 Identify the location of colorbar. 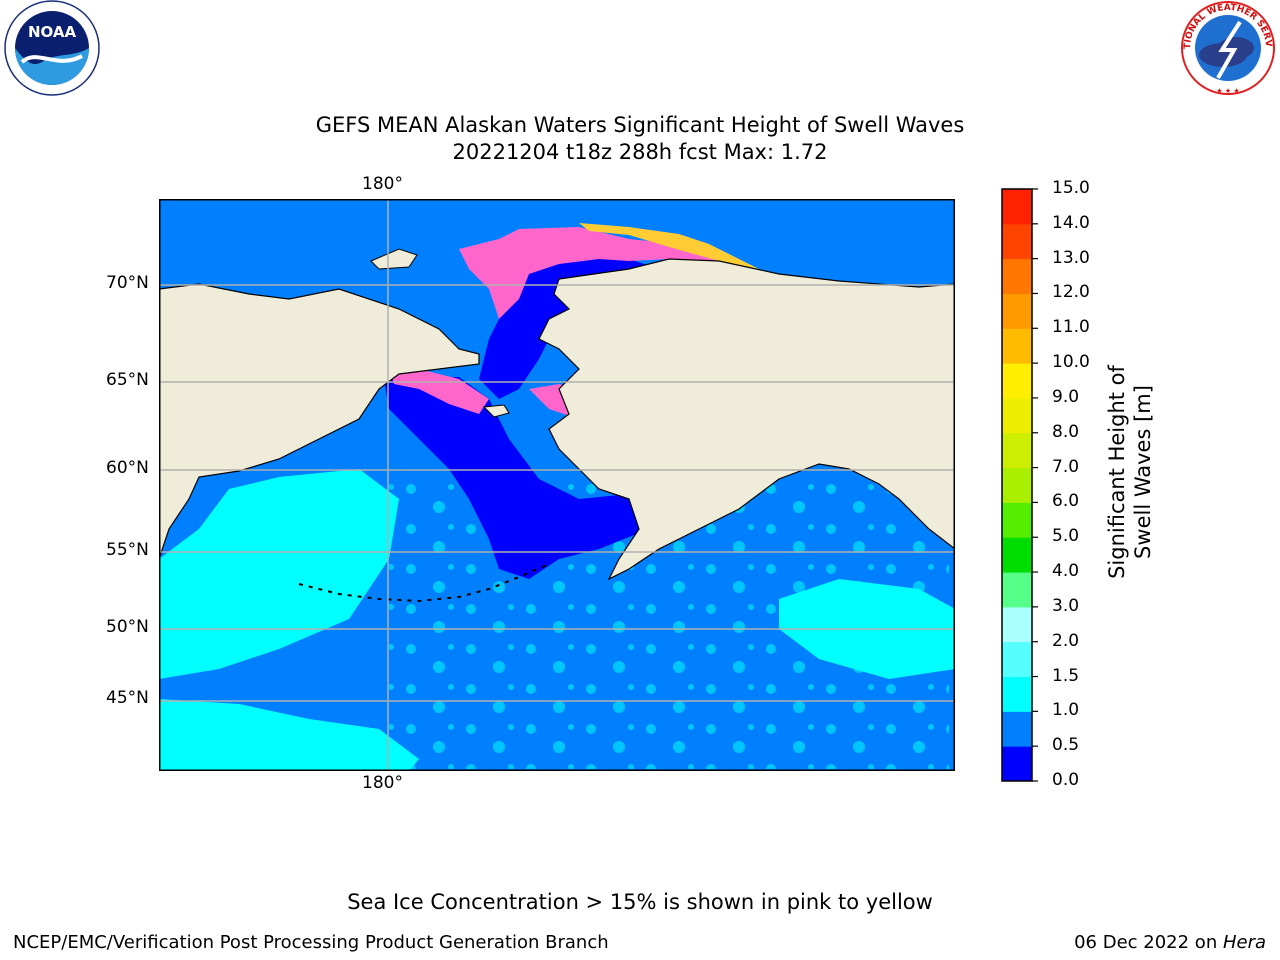
(1019, 485).